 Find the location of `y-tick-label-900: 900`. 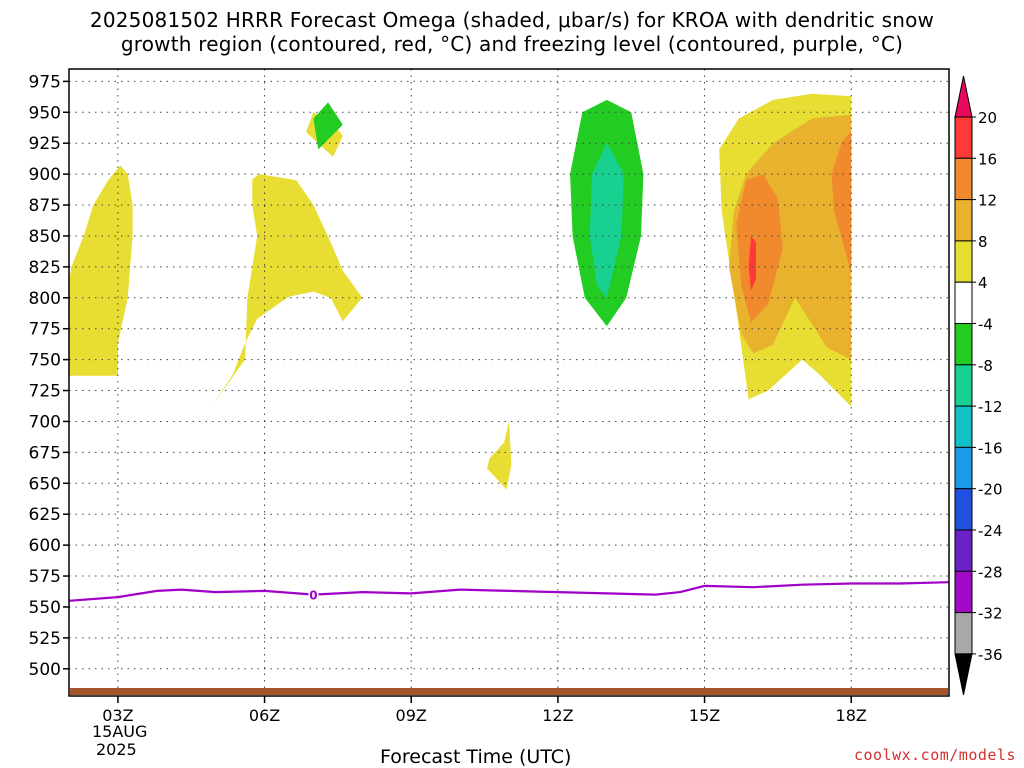

y-tick-label-900: 900 is located at coordinates (45, 175).